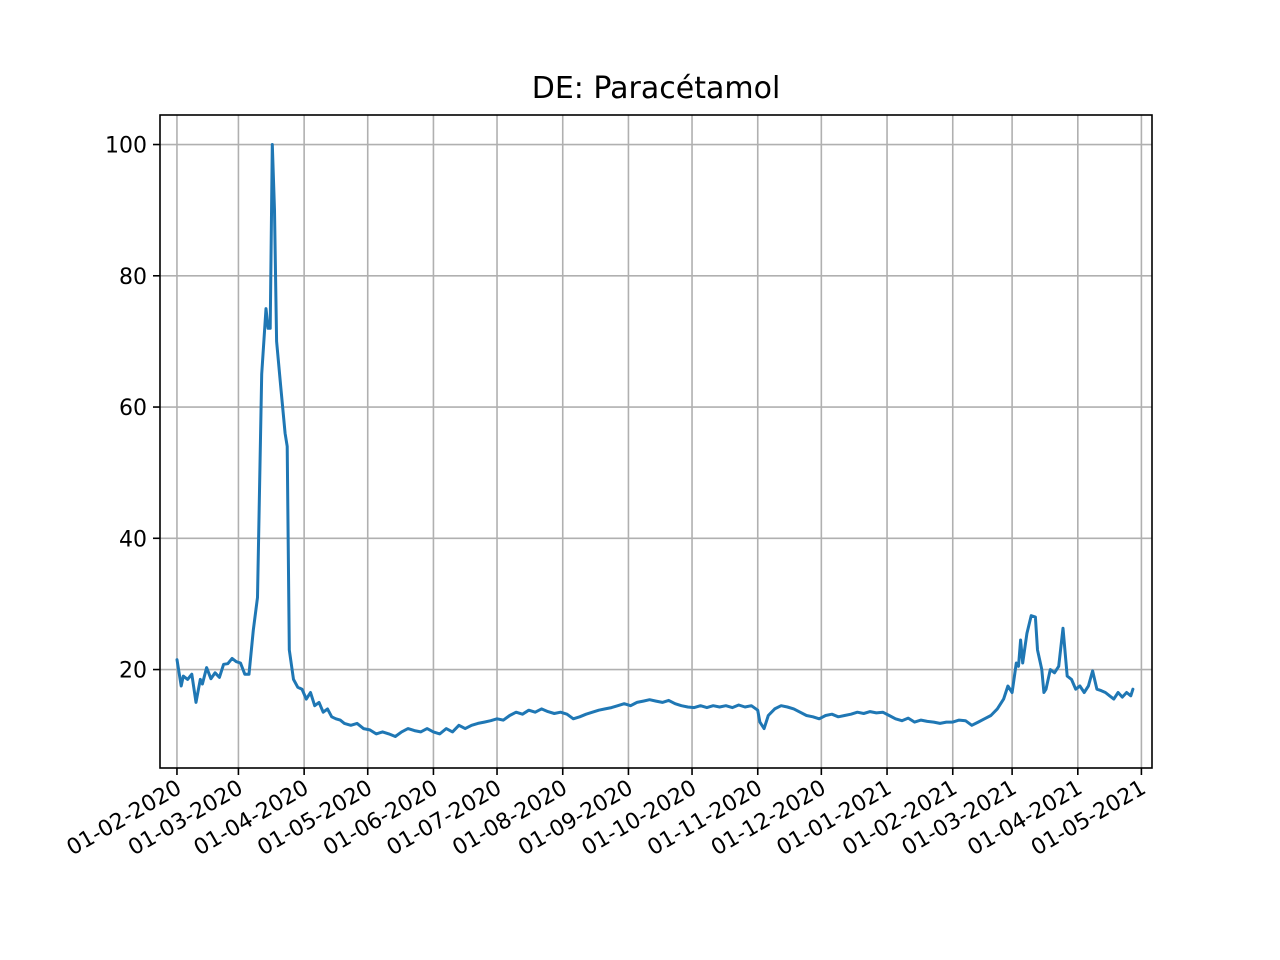 This screenshot has height=960, width=1280. What do you see at coordinates (133, 671) in the screenshot?
I see `y-tick-label: 20` at bounding box center [133, 671].